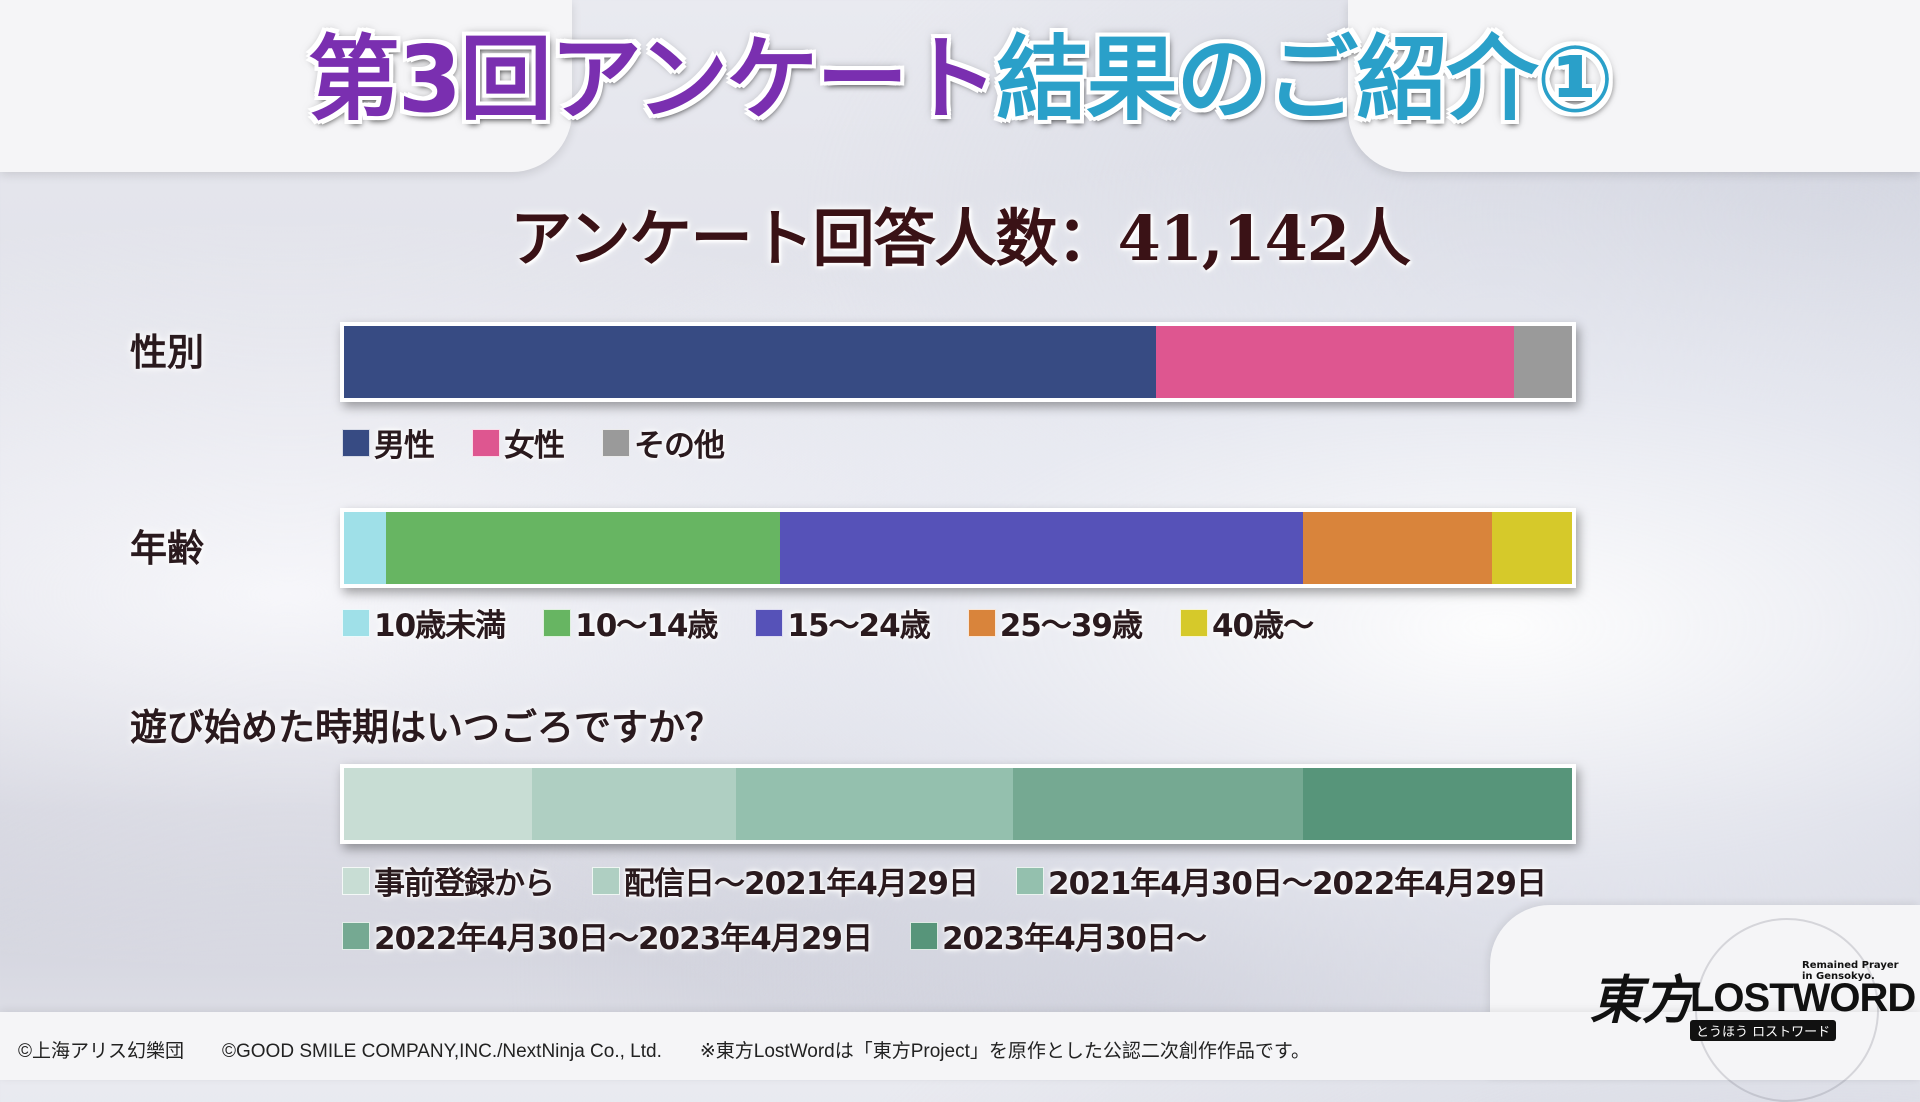 The image size is (1920, 1102). I want to click on gender-legend: 男性 女性 その他, so click(552, 442).